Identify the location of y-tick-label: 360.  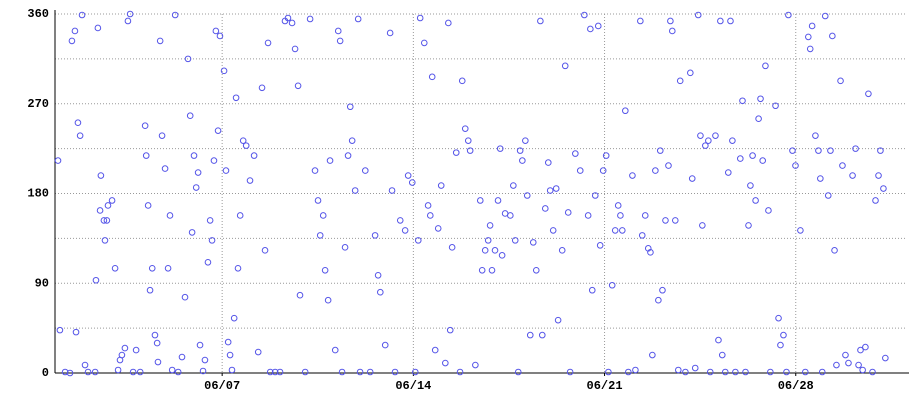
(38, 14).